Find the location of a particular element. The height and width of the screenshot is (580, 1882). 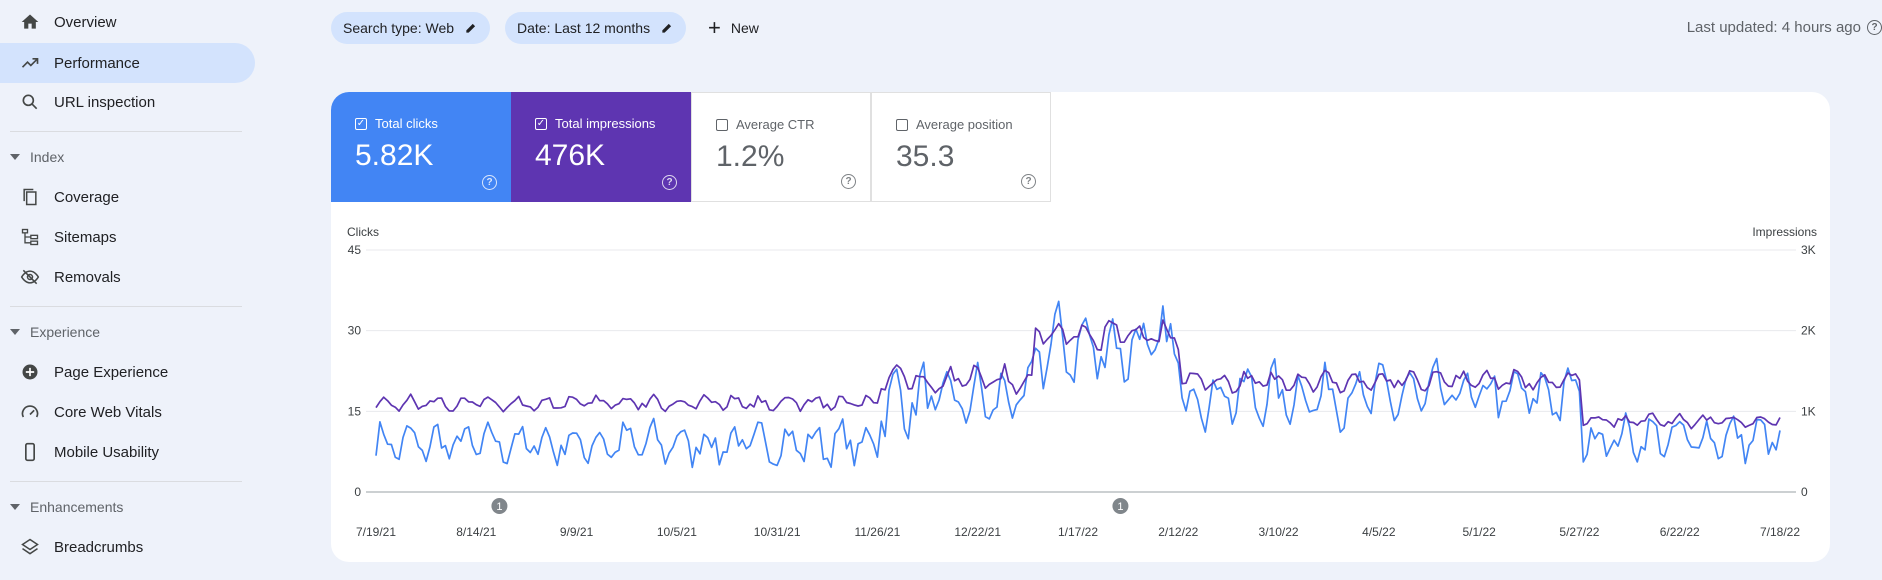

metric-total-clicks: ✓ Total clicks 5.82K ? is located at coordinates (421, 147).